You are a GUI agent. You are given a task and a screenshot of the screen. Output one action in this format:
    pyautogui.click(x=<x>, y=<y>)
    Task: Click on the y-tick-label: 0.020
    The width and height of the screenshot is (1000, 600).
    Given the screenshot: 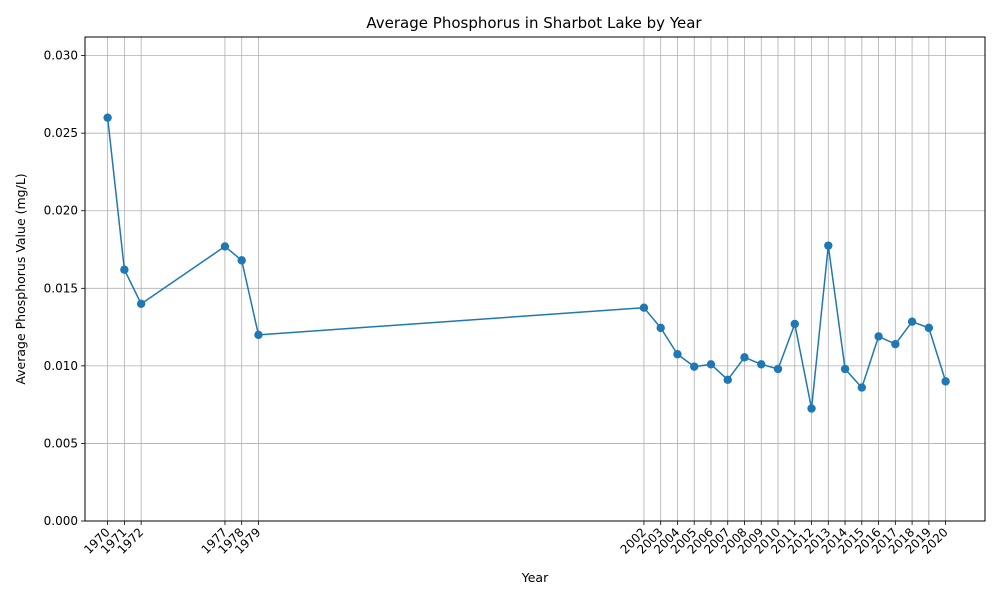 What is the action you would take?
    pyautogui.click(x=61, y=211)
    